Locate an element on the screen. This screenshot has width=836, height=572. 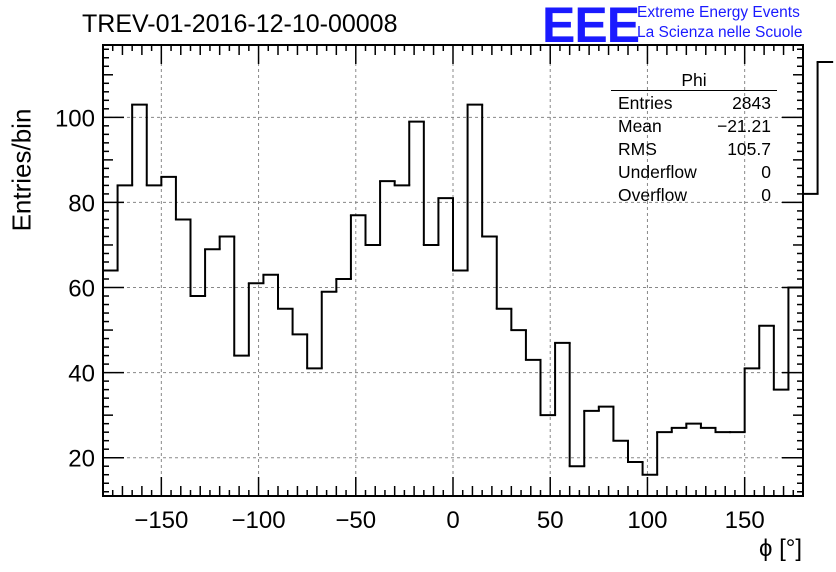
y-tick-label: 100 is located at coordinates (75, 118).